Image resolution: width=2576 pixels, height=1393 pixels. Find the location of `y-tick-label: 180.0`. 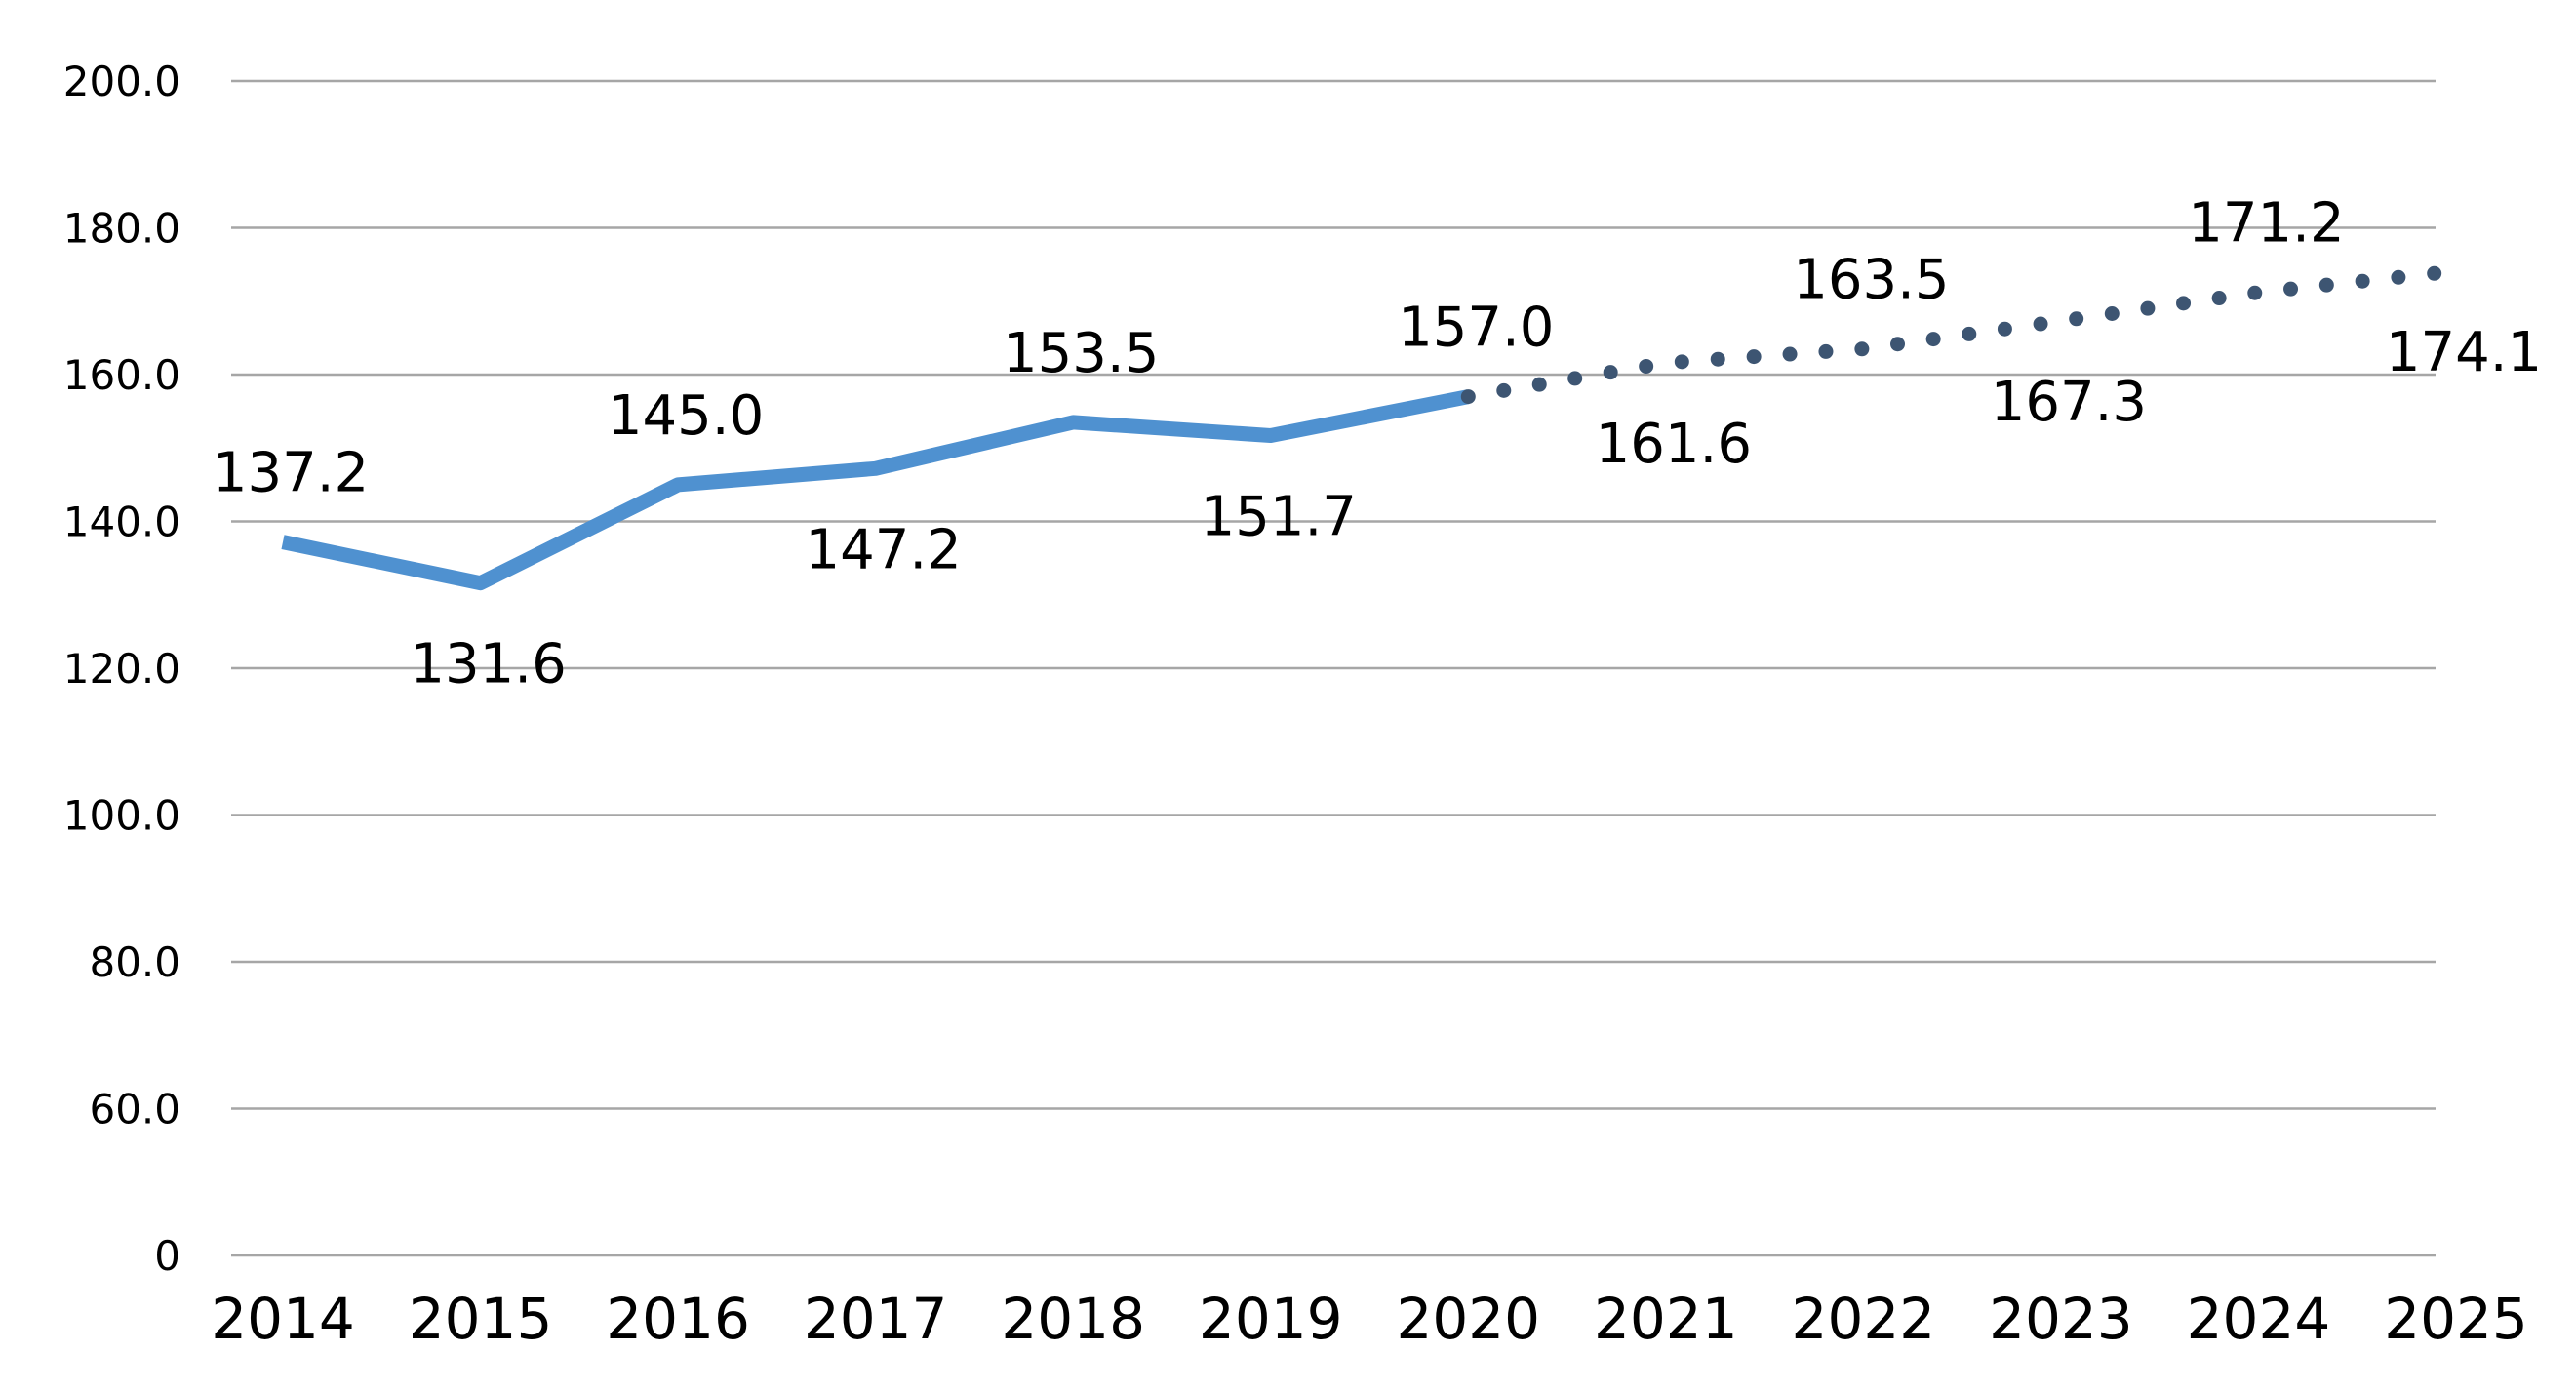

y-tick-label: 180.0 is located at coordinates (121, 229).